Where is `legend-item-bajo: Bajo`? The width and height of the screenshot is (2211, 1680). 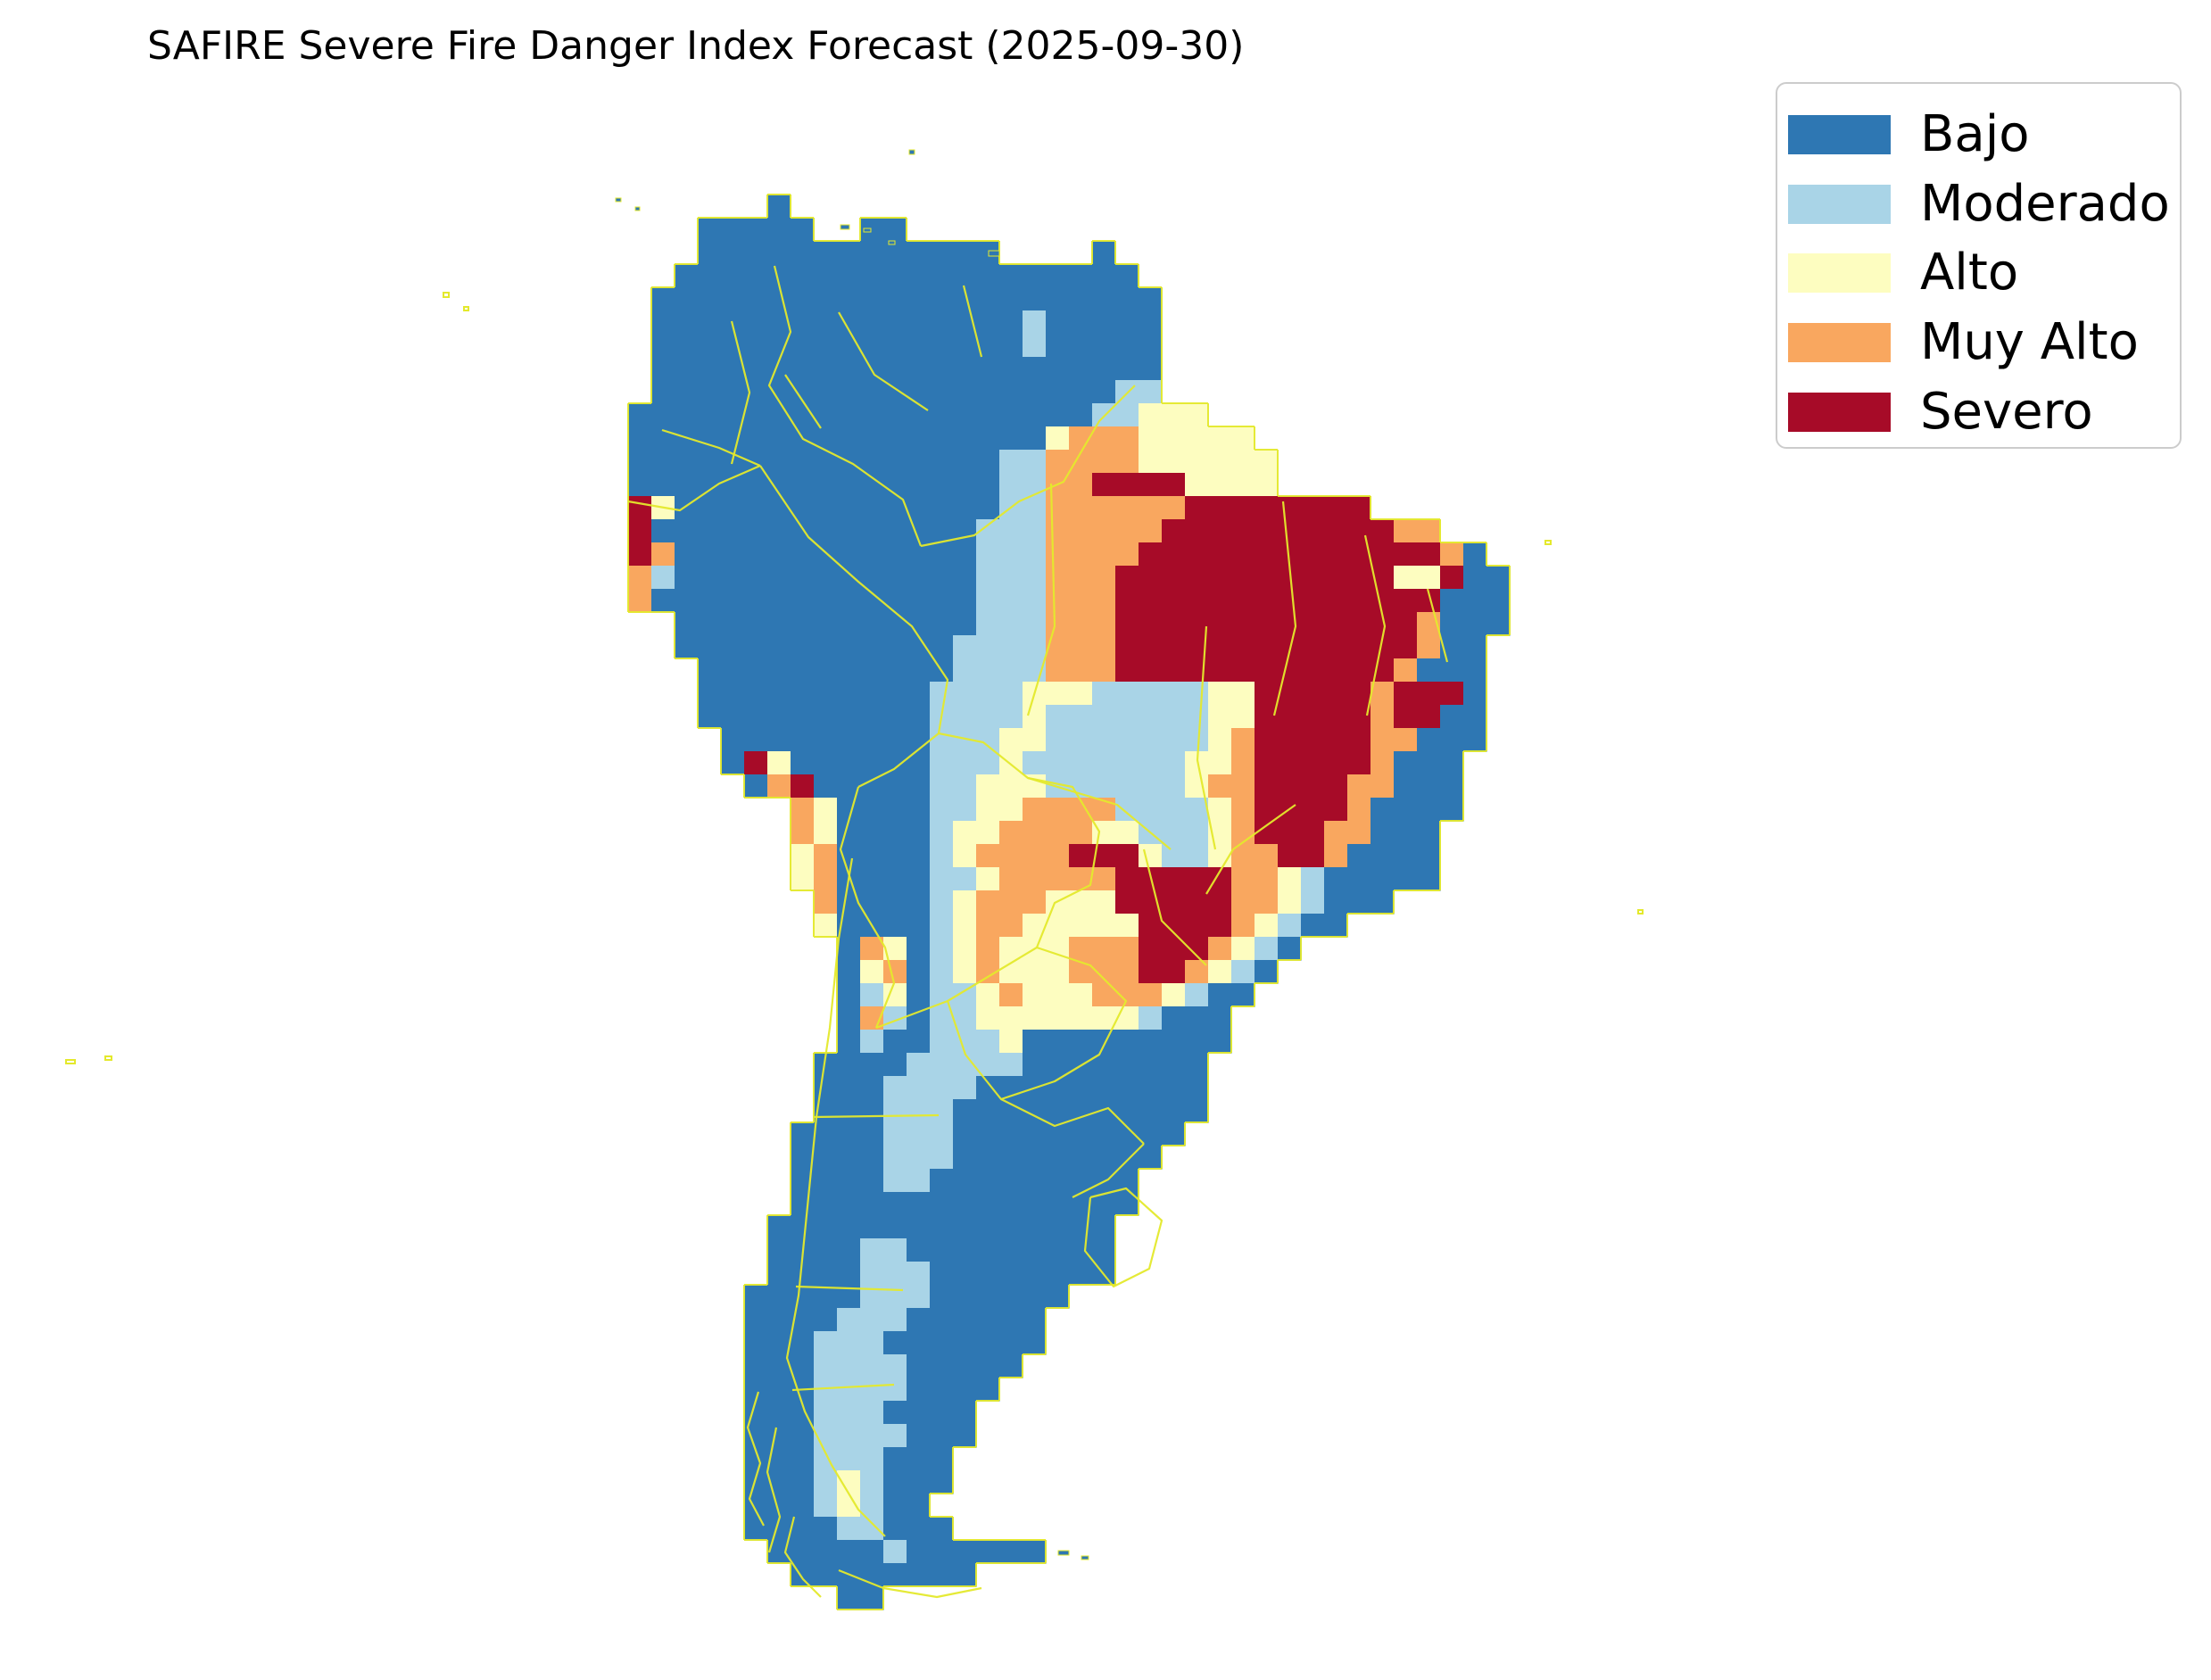
legend-item-bajo: Bajo is located at coordinates (1978, 135).